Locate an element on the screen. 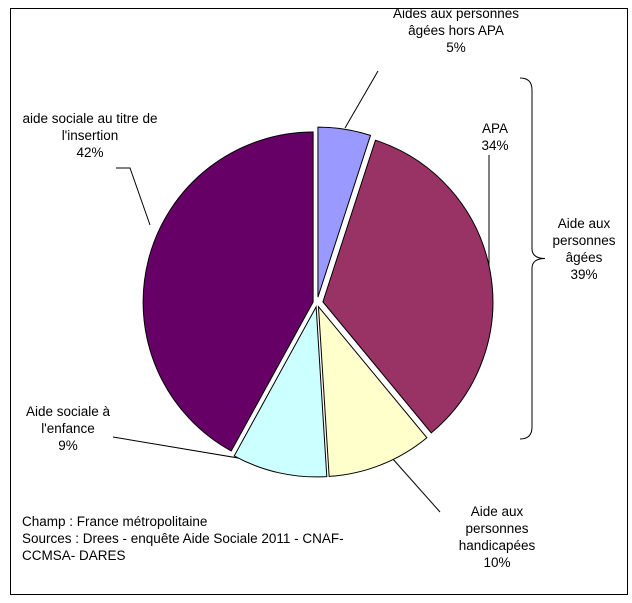 The image size is (632, 603). annotation-value: 39% is located at coordinates (584, 275).